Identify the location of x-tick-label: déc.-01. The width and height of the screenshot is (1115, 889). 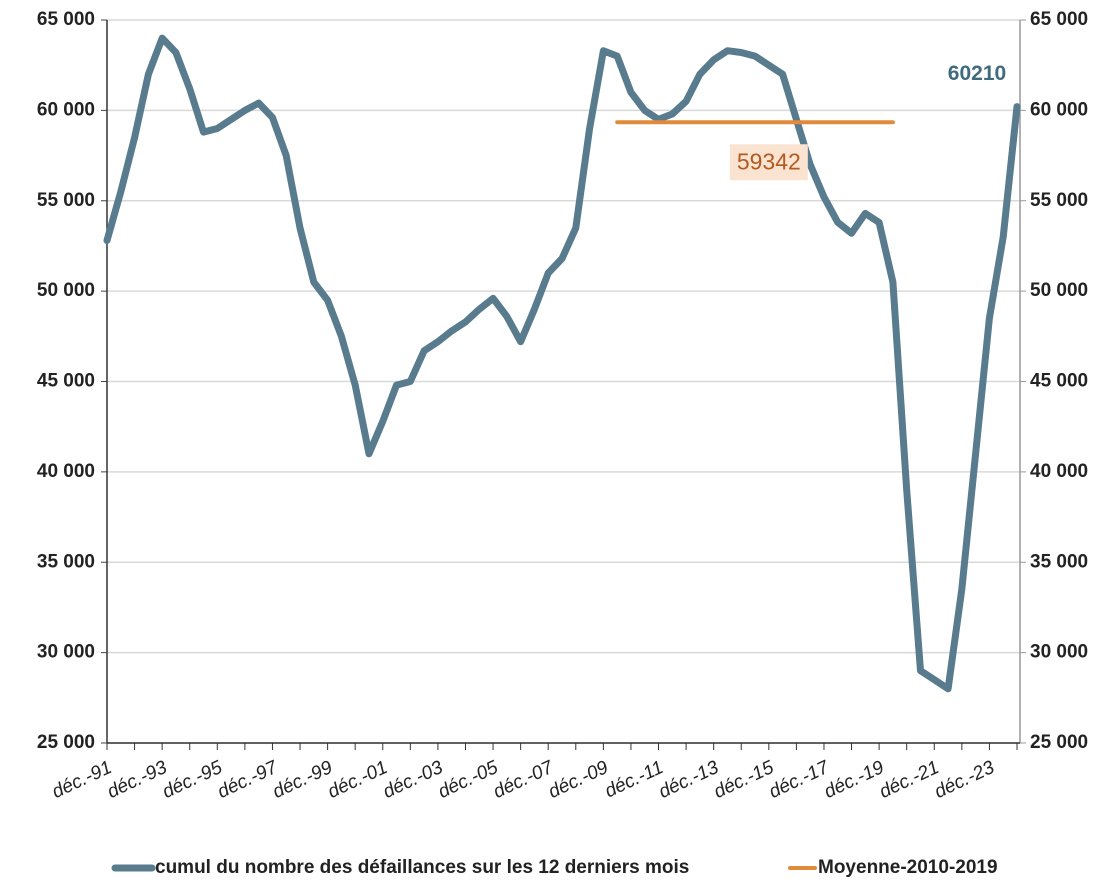
(358, 780).